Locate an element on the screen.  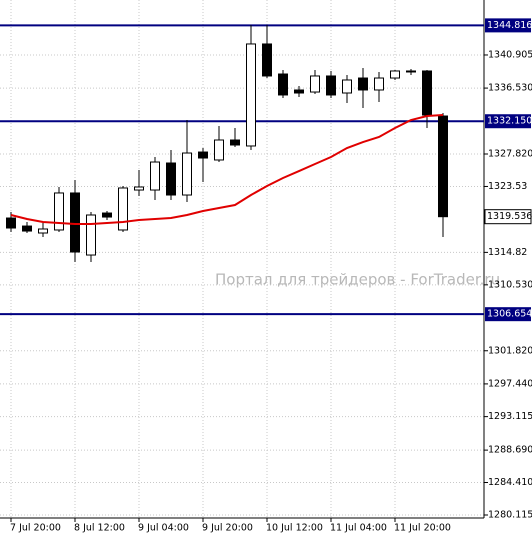
y-tick-label: 1327.820 is located at coordinates (510, 154).